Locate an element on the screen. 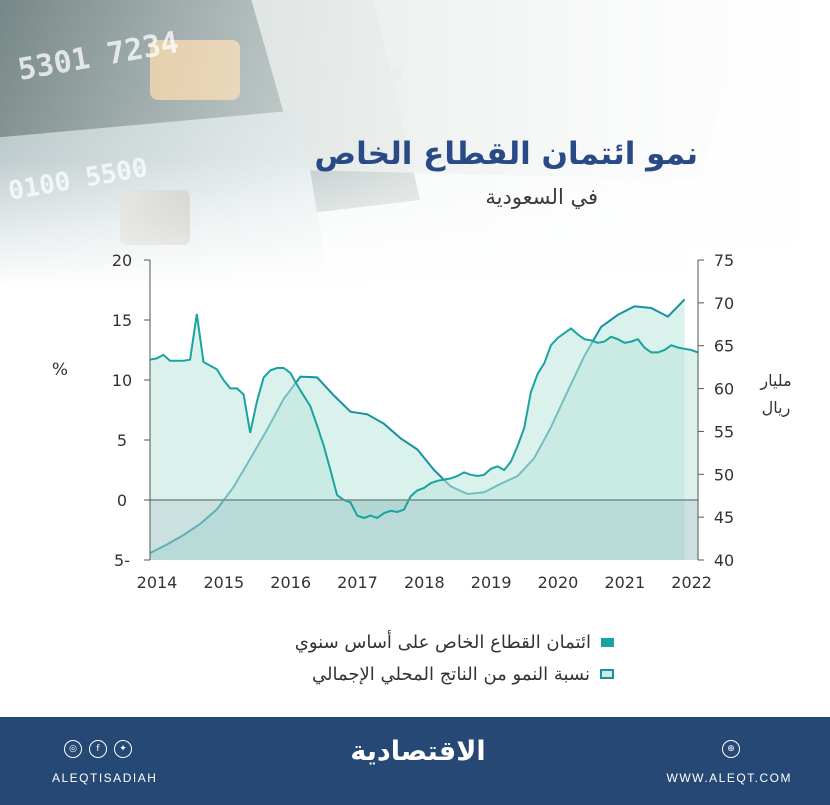 The image size is (830, 805). legend-label: ائتمان القطاع الخاص على أساس سنوي is located at coordinates (442, 642).